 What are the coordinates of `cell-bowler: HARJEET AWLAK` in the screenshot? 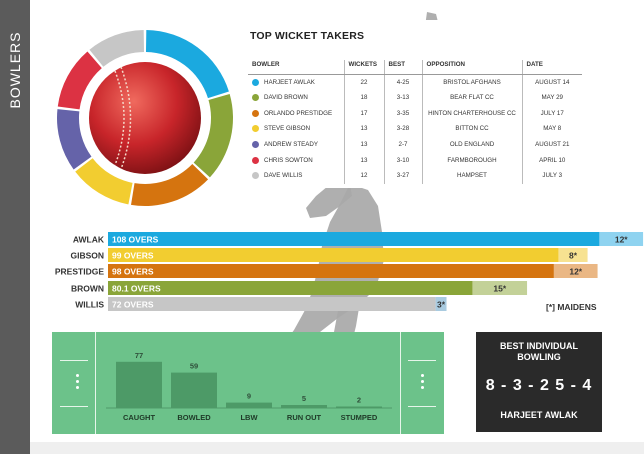 It's located at (296, 82).